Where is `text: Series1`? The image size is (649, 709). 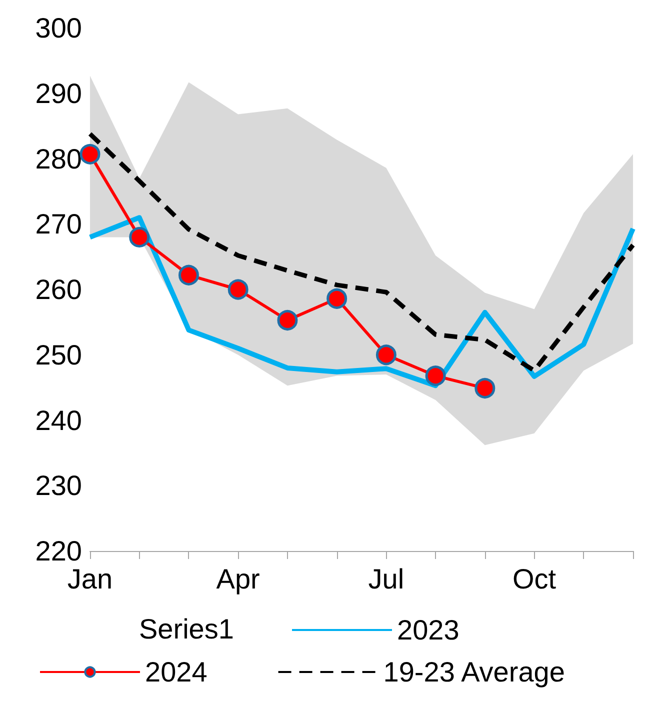 text: Series1 is located at coordinates (186, 629).